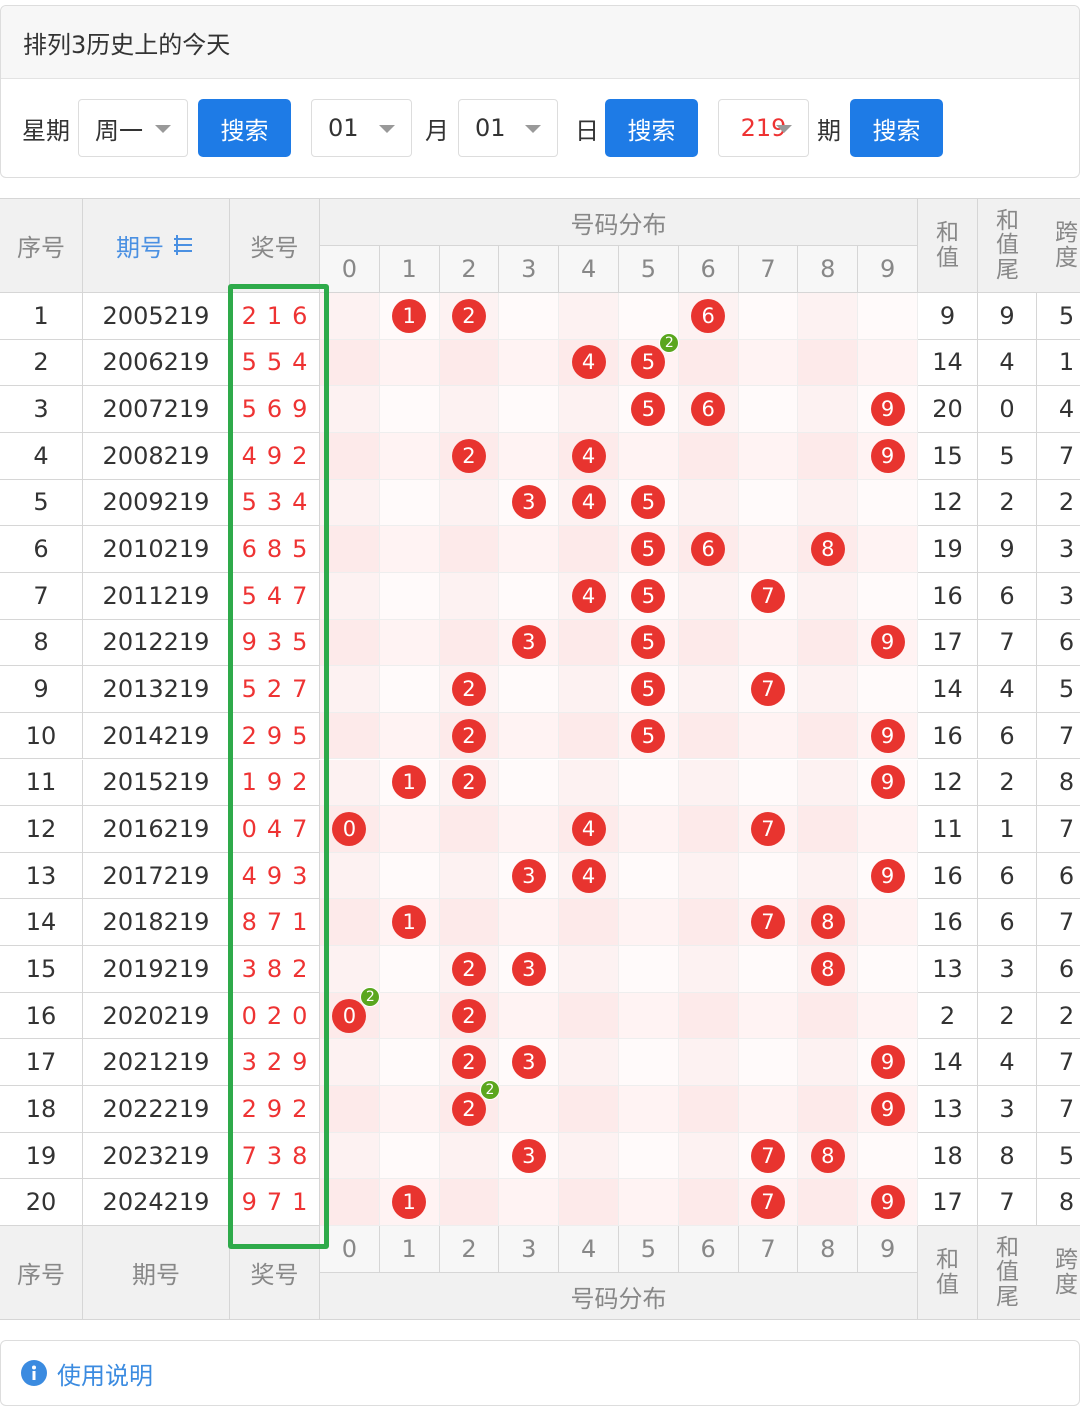 Image resolution: width=1080 pixels, height=1413 pixels. What do you see at coordinates (249, 1155) in the screenshot?
I see `num: 7` at bounding box center [249, 1155].